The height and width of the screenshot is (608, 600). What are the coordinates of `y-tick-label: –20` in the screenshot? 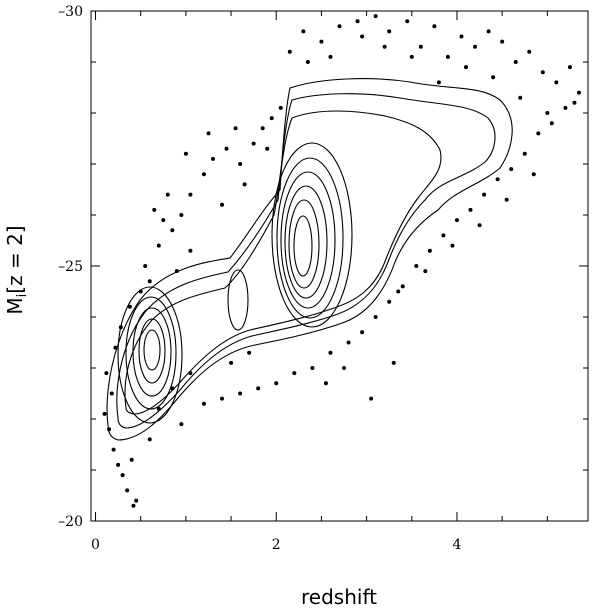 It's located at (70, 522).